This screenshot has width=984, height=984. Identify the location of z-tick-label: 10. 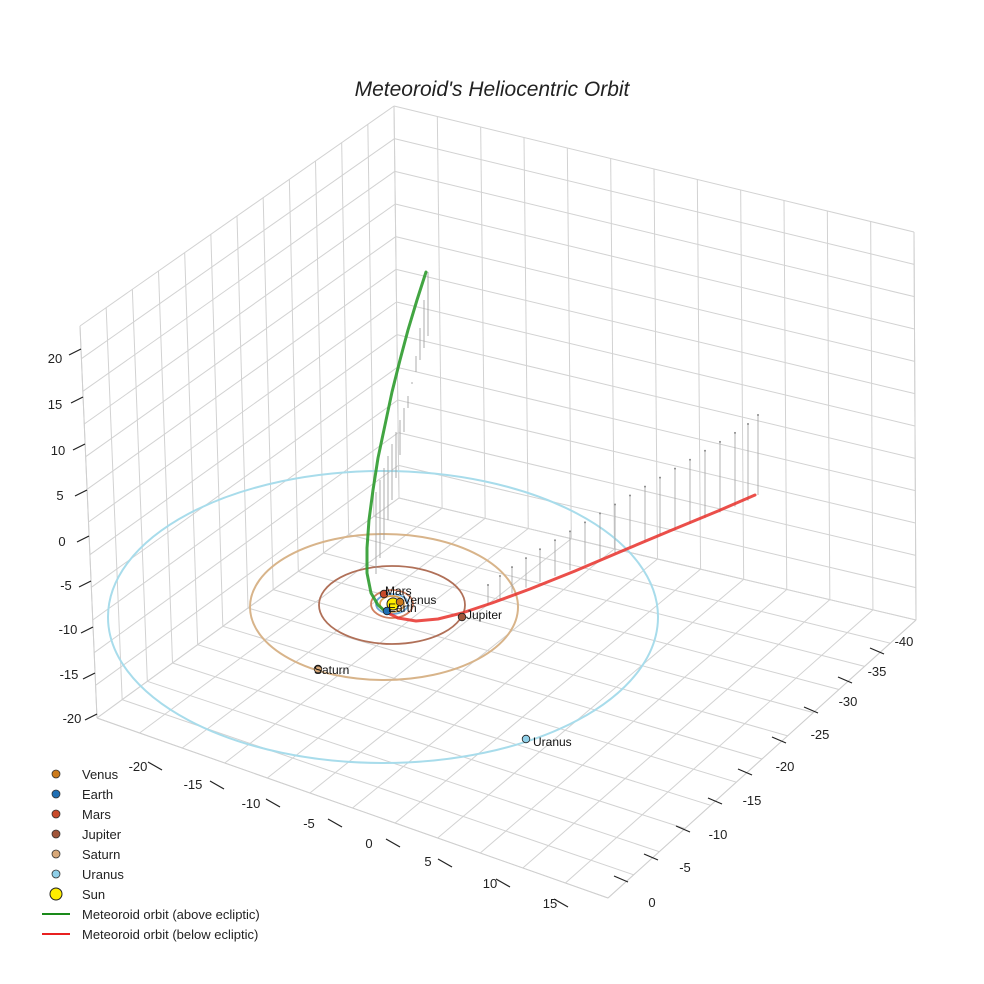
(58, 450).